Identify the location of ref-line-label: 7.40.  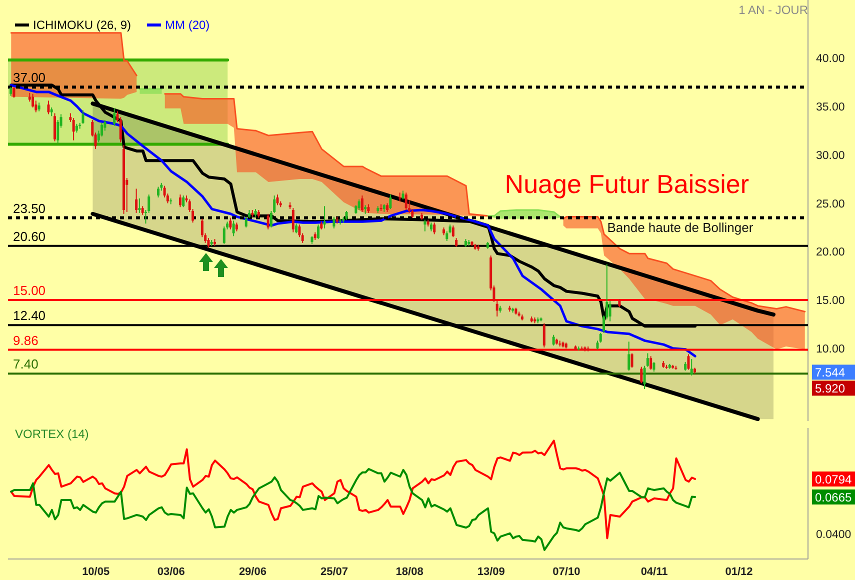
(25, 364).